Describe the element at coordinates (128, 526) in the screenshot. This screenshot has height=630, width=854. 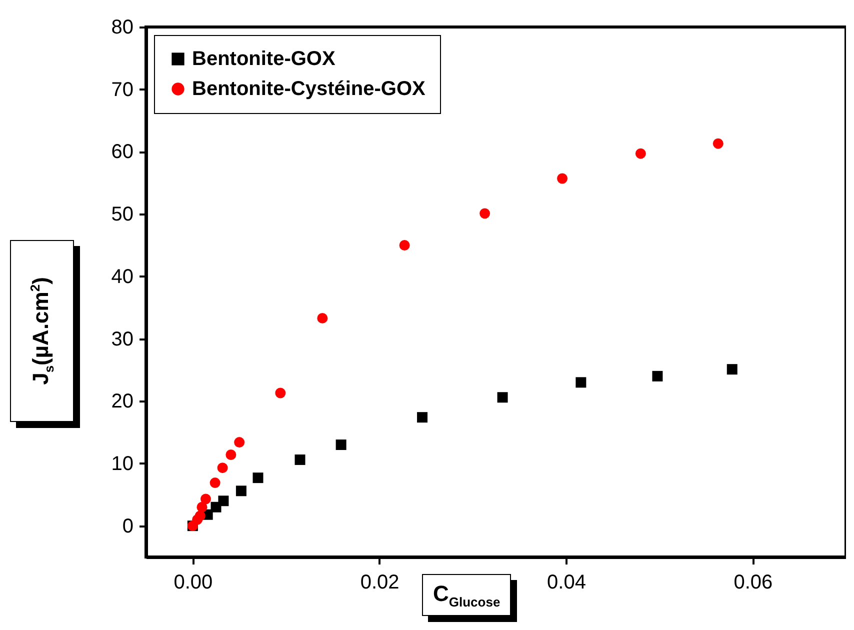
I see `y-tick-label: 0` at that location.